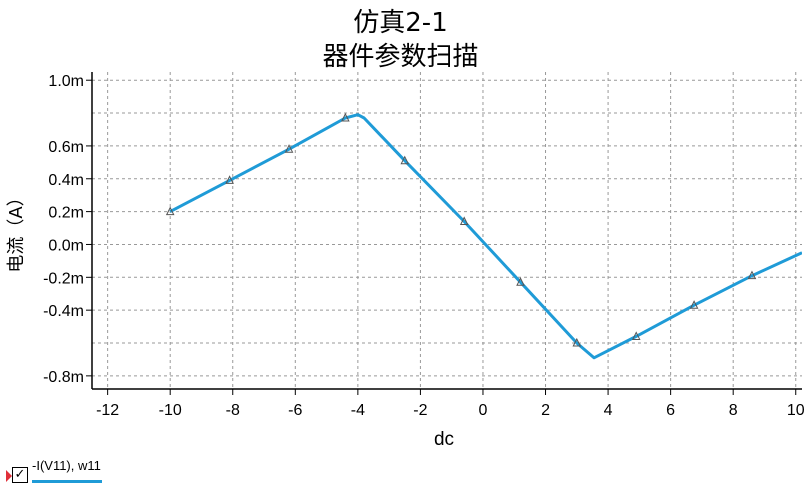 The width and height of the screenshot is (805, 497). Describe the element at coordinates (107, 410) in the screenshot. I see `x-tick-label: -12` at that location.